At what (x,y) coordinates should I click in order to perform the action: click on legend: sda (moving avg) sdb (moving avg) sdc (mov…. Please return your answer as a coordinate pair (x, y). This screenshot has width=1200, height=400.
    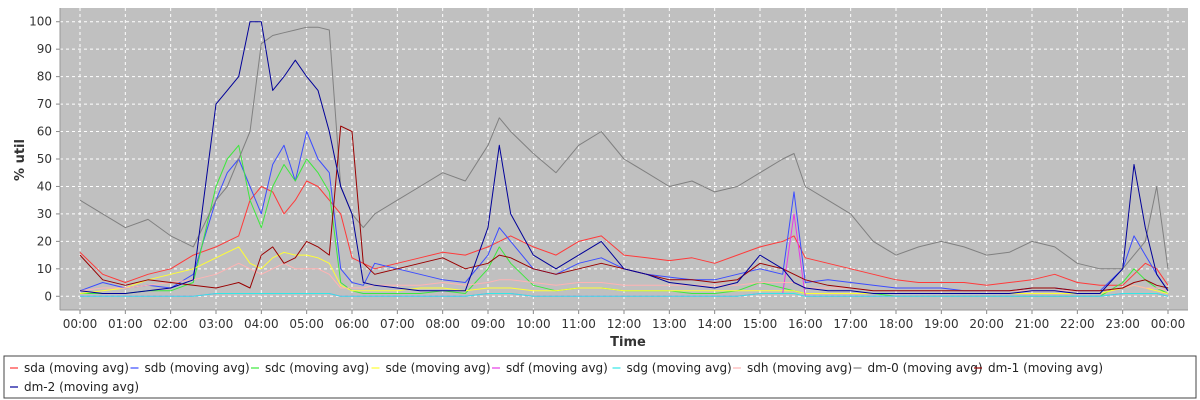
    Looking at the image, I should click on (556, 377).